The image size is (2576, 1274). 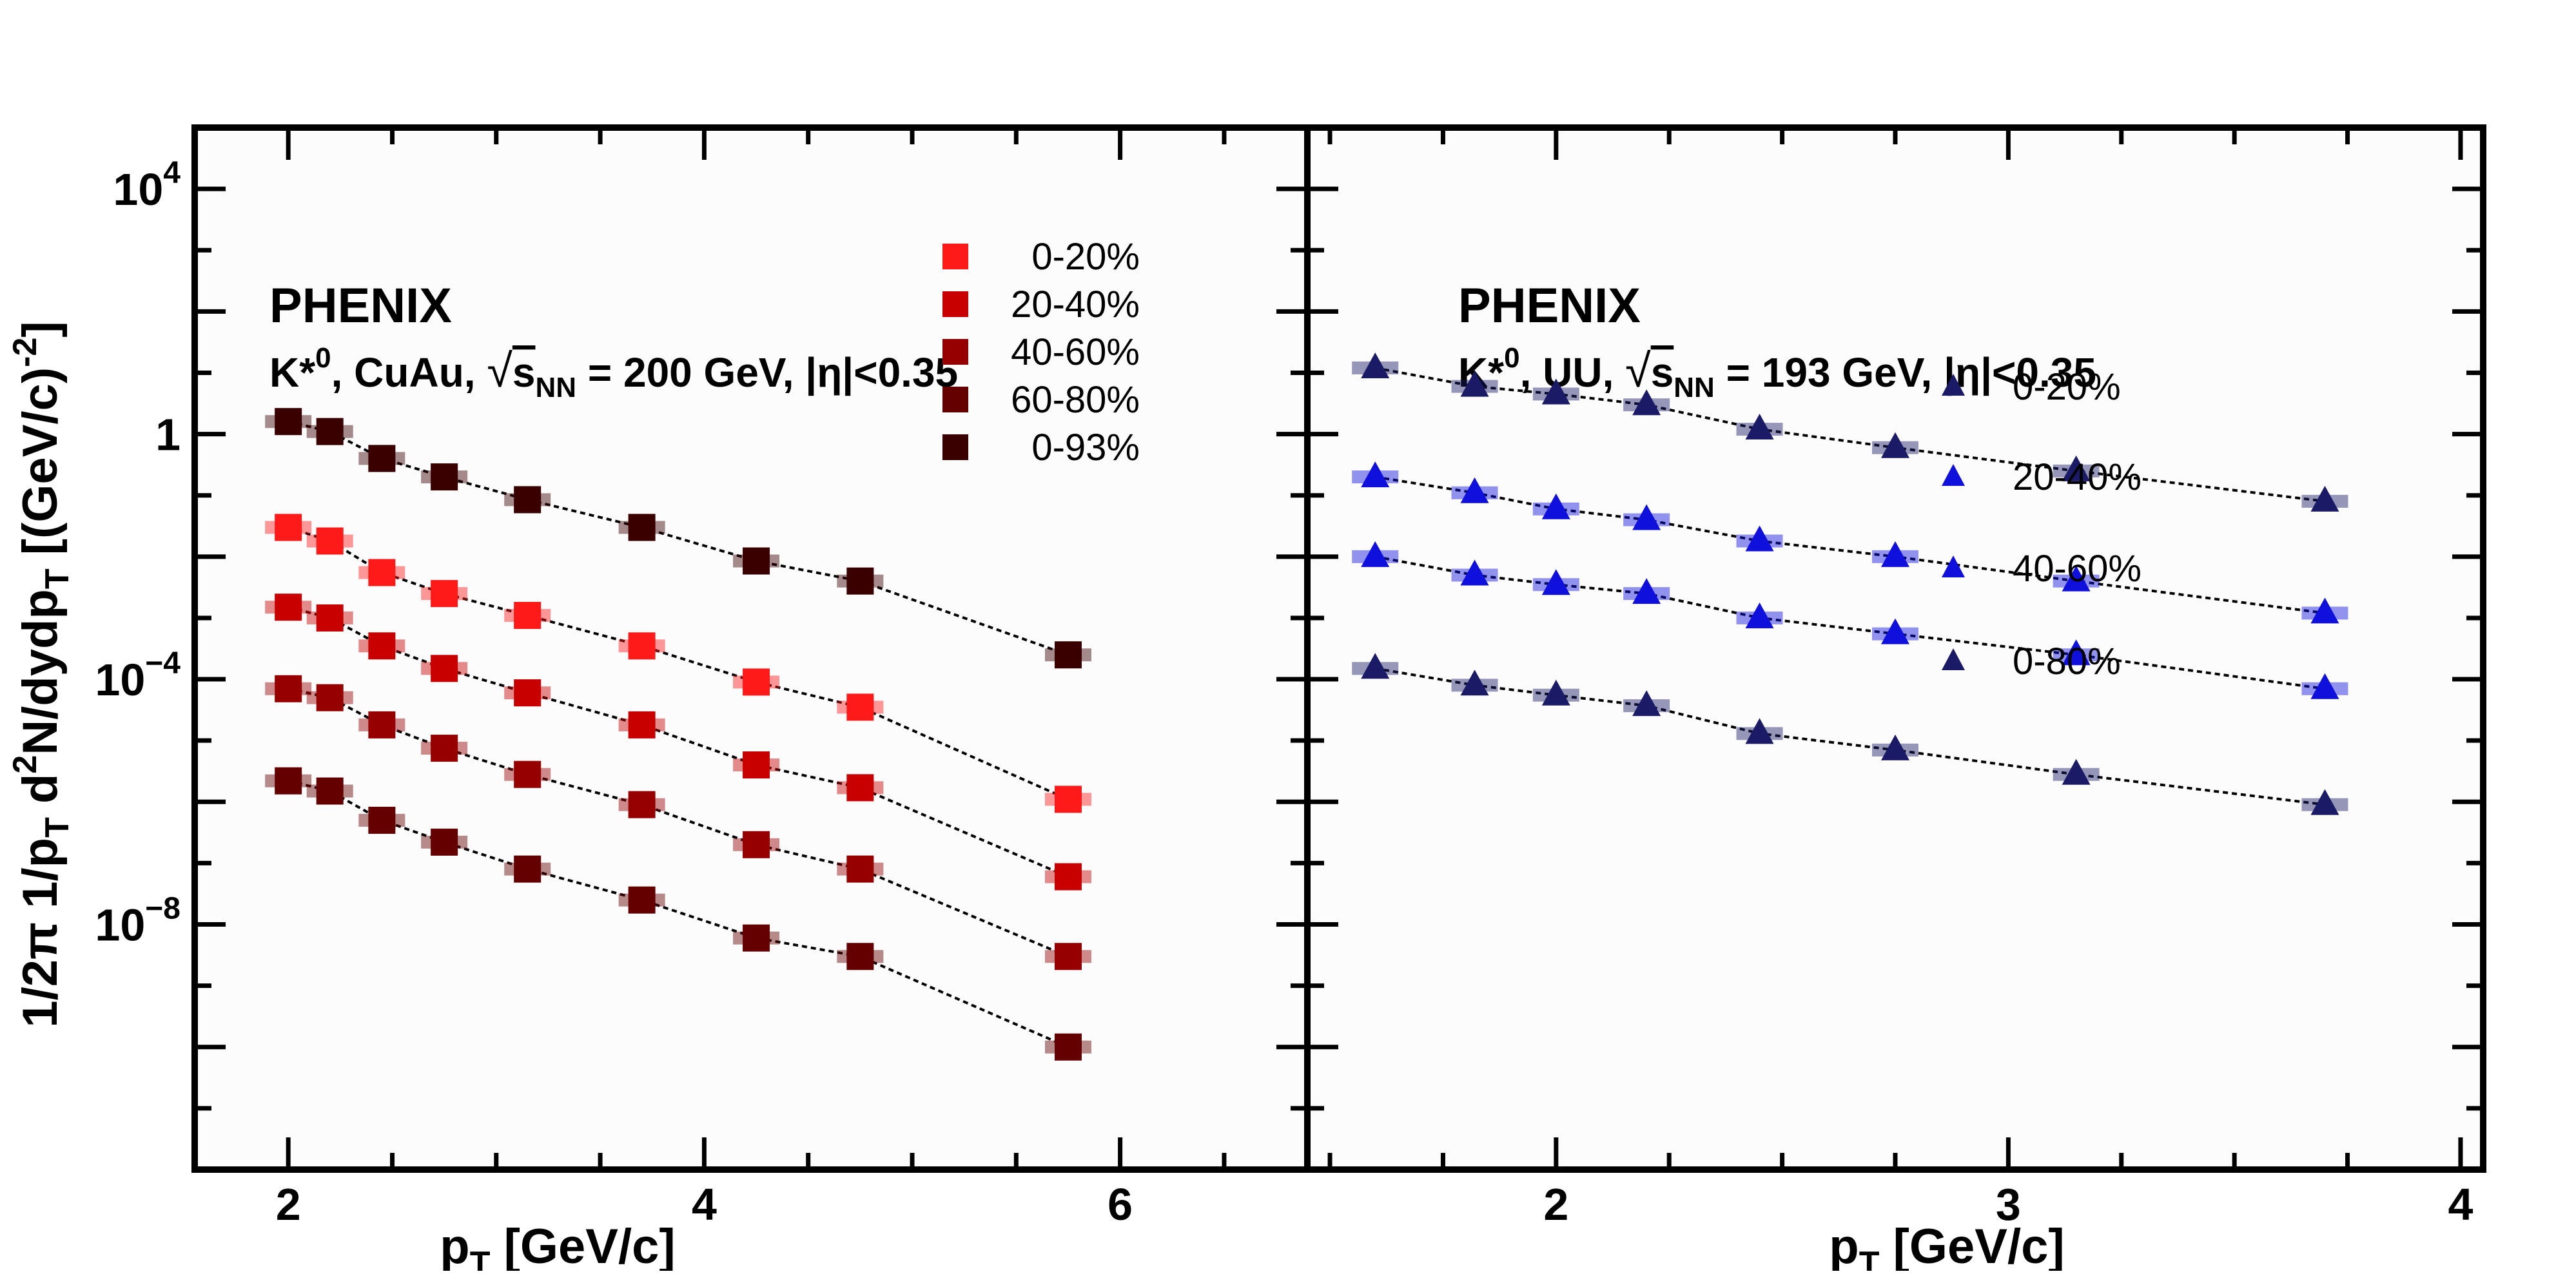 I want to click on y-tick-label: 10⁴, so click(x=147, y=185).